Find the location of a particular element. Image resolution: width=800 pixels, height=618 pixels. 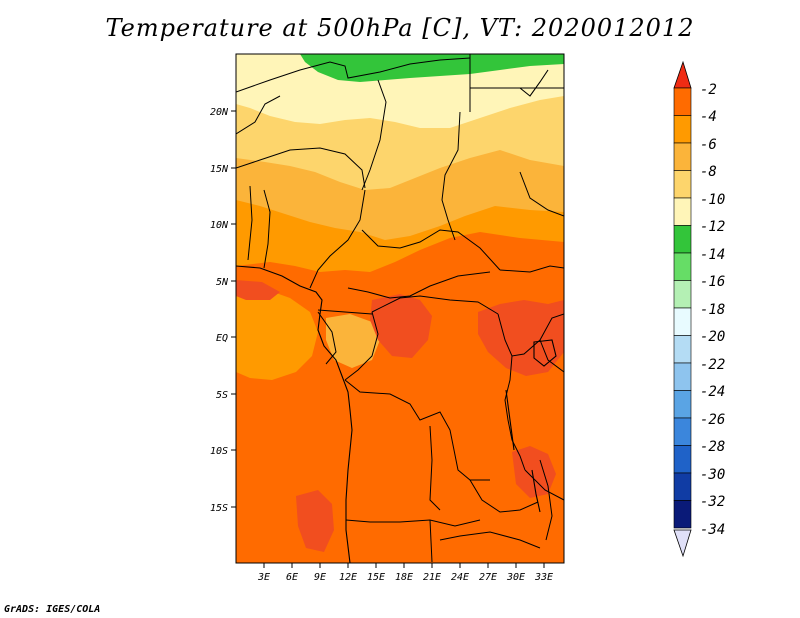

lon-label-27e: 27E is located at coordinates (488, 577).